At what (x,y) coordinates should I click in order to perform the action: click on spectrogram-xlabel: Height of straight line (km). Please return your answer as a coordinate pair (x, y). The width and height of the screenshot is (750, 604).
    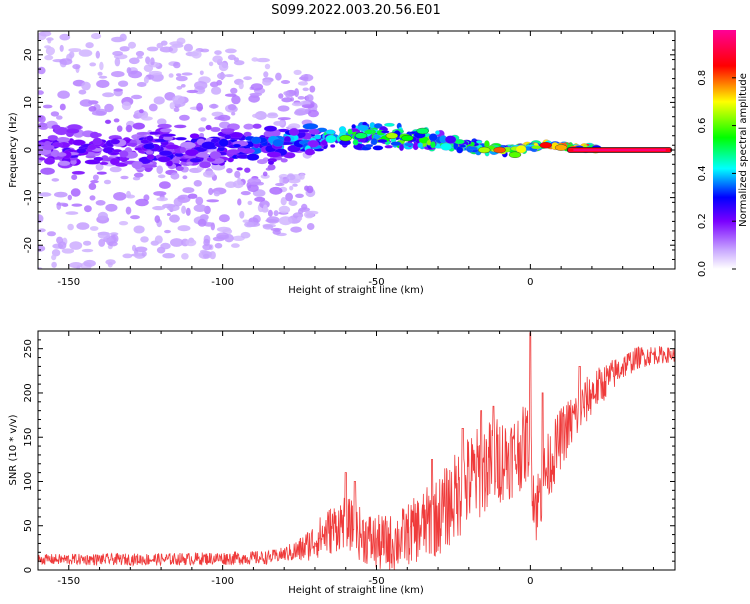
    Looking at the image, I should click on (356, 290).